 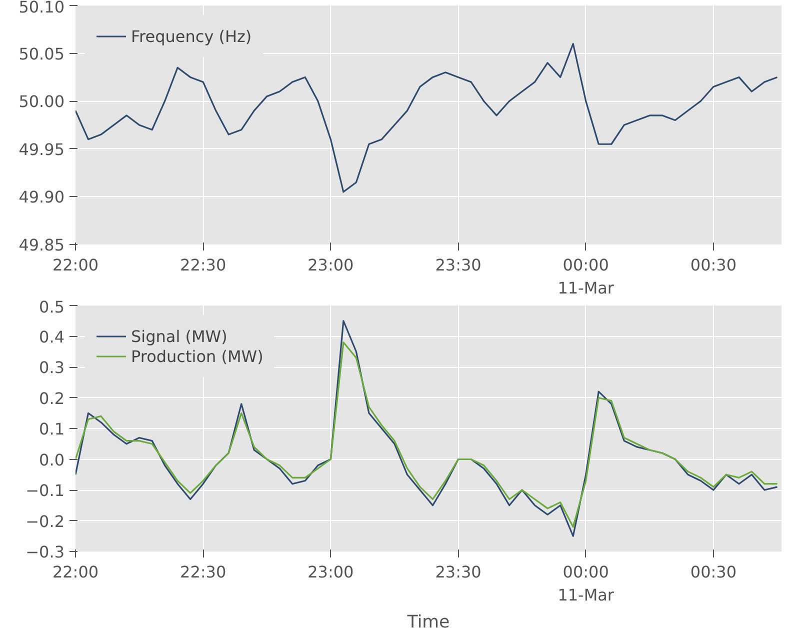 What do you see at coordinates (45, 552) in the screenshot?
I see `y-tick-label: −0.3` at bounding box center [45, 552].